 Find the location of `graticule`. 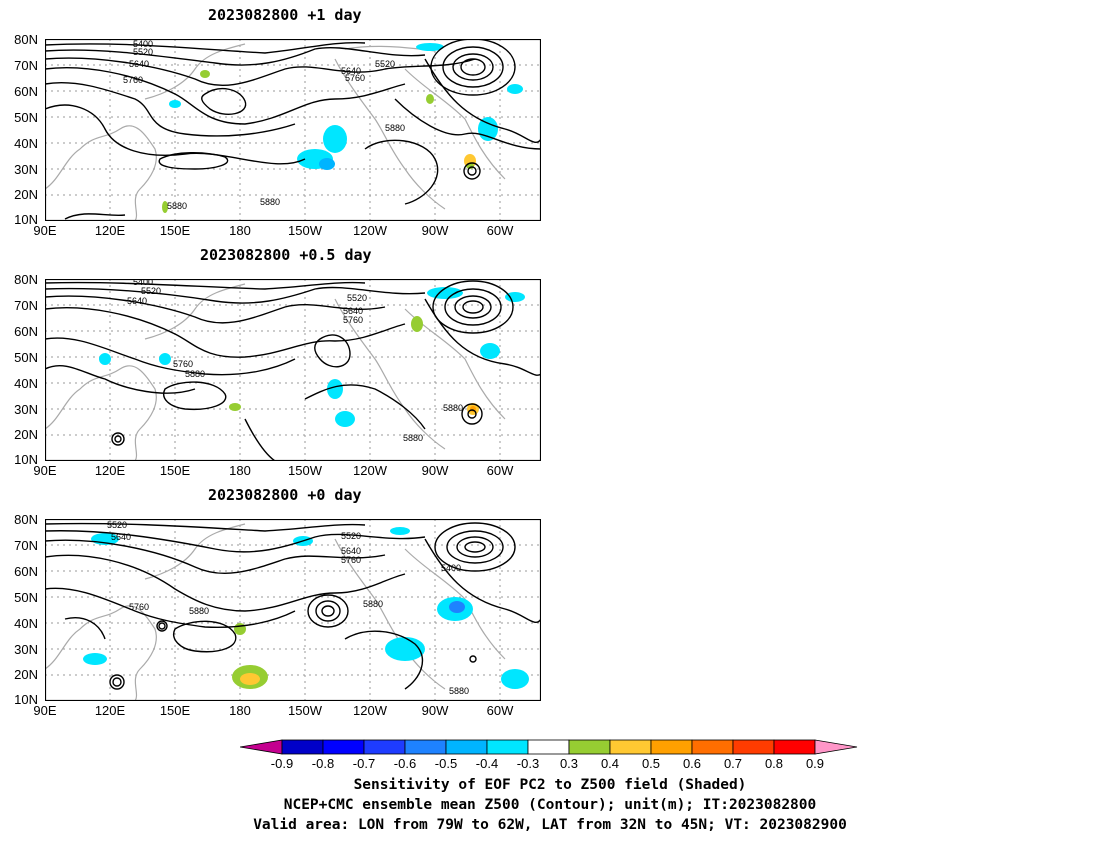

graticule is located at coordinates (293, 130).